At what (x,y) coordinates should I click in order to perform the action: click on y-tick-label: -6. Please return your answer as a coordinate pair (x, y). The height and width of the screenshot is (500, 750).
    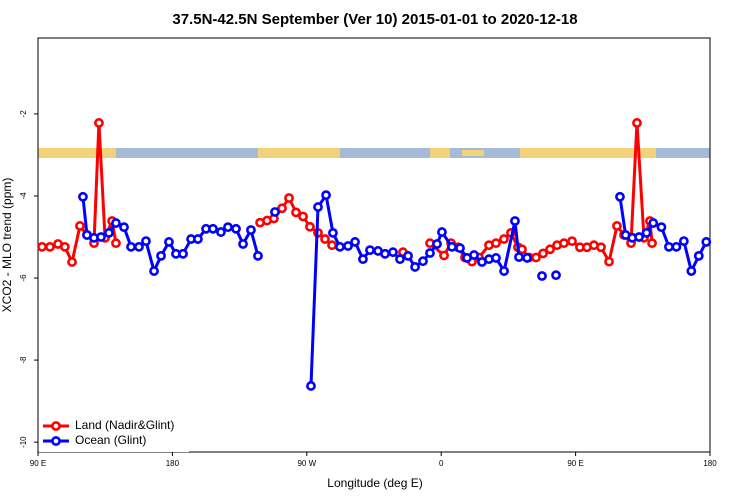
    Looking at the image, I should click on (23, 278).